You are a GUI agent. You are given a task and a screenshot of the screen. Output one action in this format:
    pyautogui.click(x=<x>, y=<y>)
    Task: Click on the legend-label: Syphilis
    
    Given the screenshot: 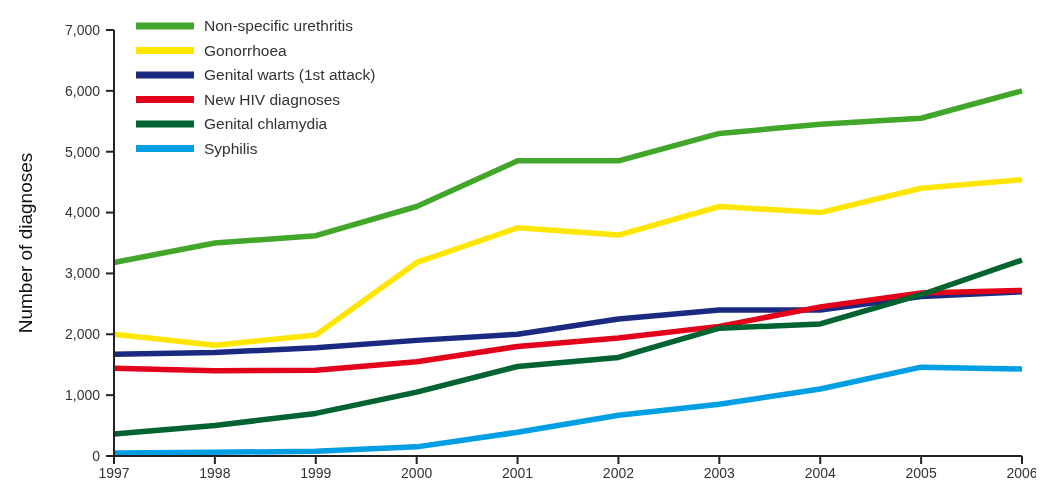 What is the action you would take?
    pyautogui.click(x=231, y=148)
    